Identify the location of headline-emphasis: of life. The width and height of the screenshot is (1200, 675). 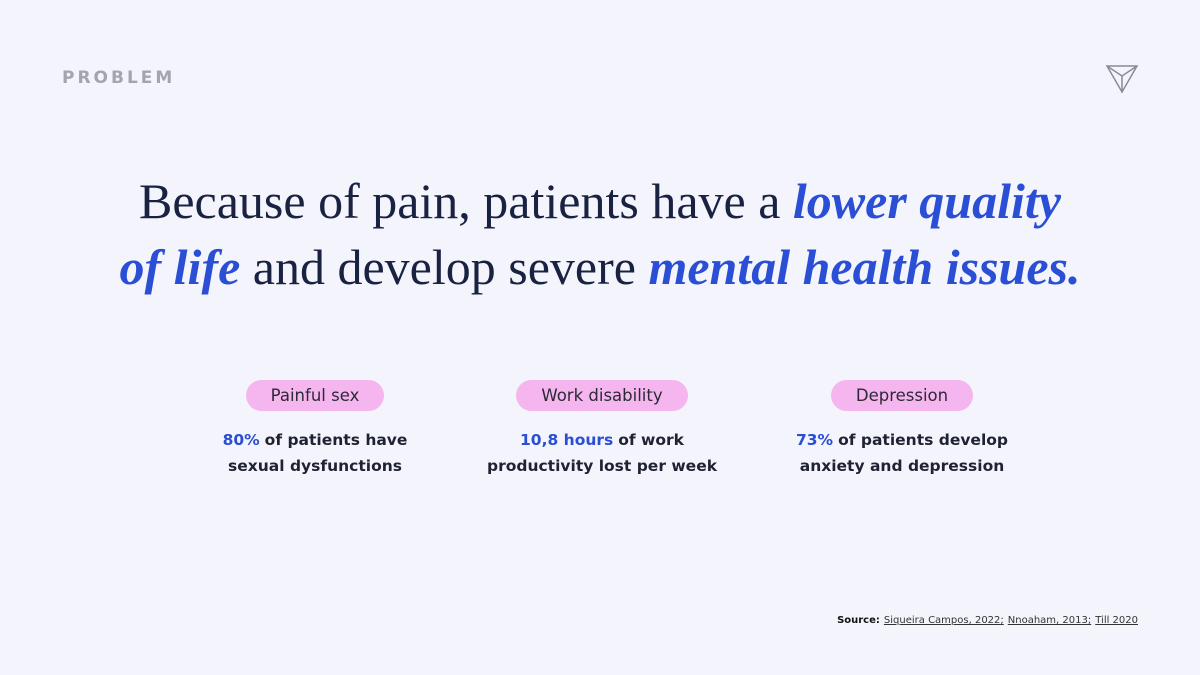
(180, 267).